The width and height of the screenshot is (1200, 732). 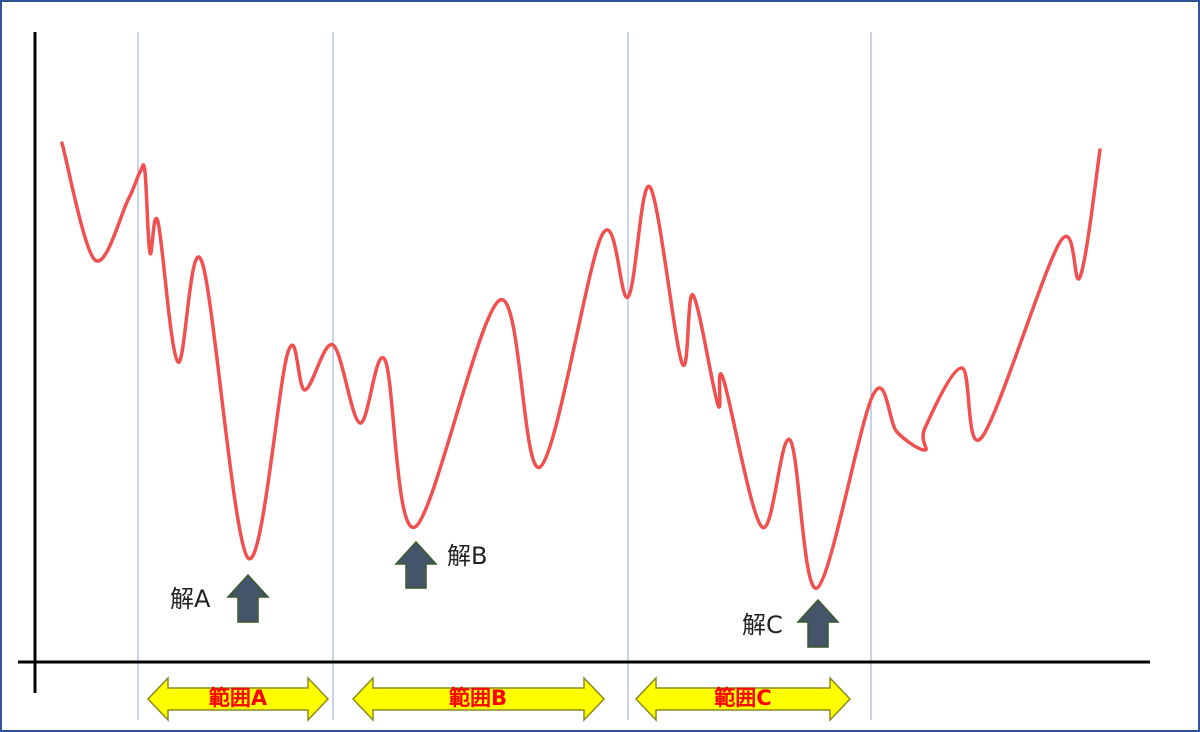 I want to click on range-arrows, so click(x=499, y=699).